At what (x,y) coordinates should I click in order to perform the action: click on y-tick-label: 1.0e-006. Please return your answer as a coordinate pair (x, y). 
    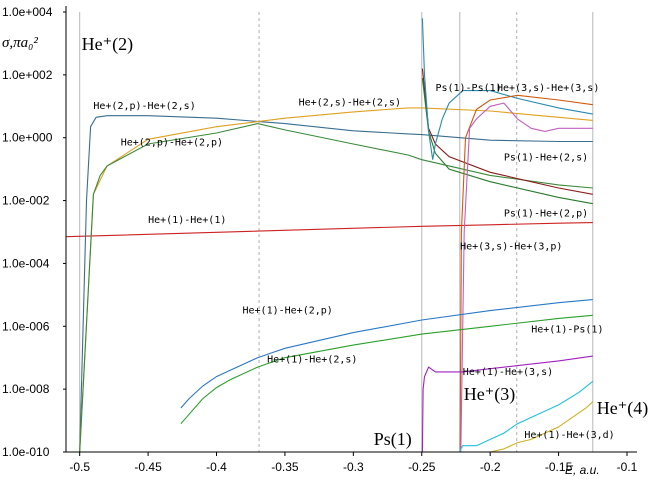
    Looking at the image, I should click on (26, 326).